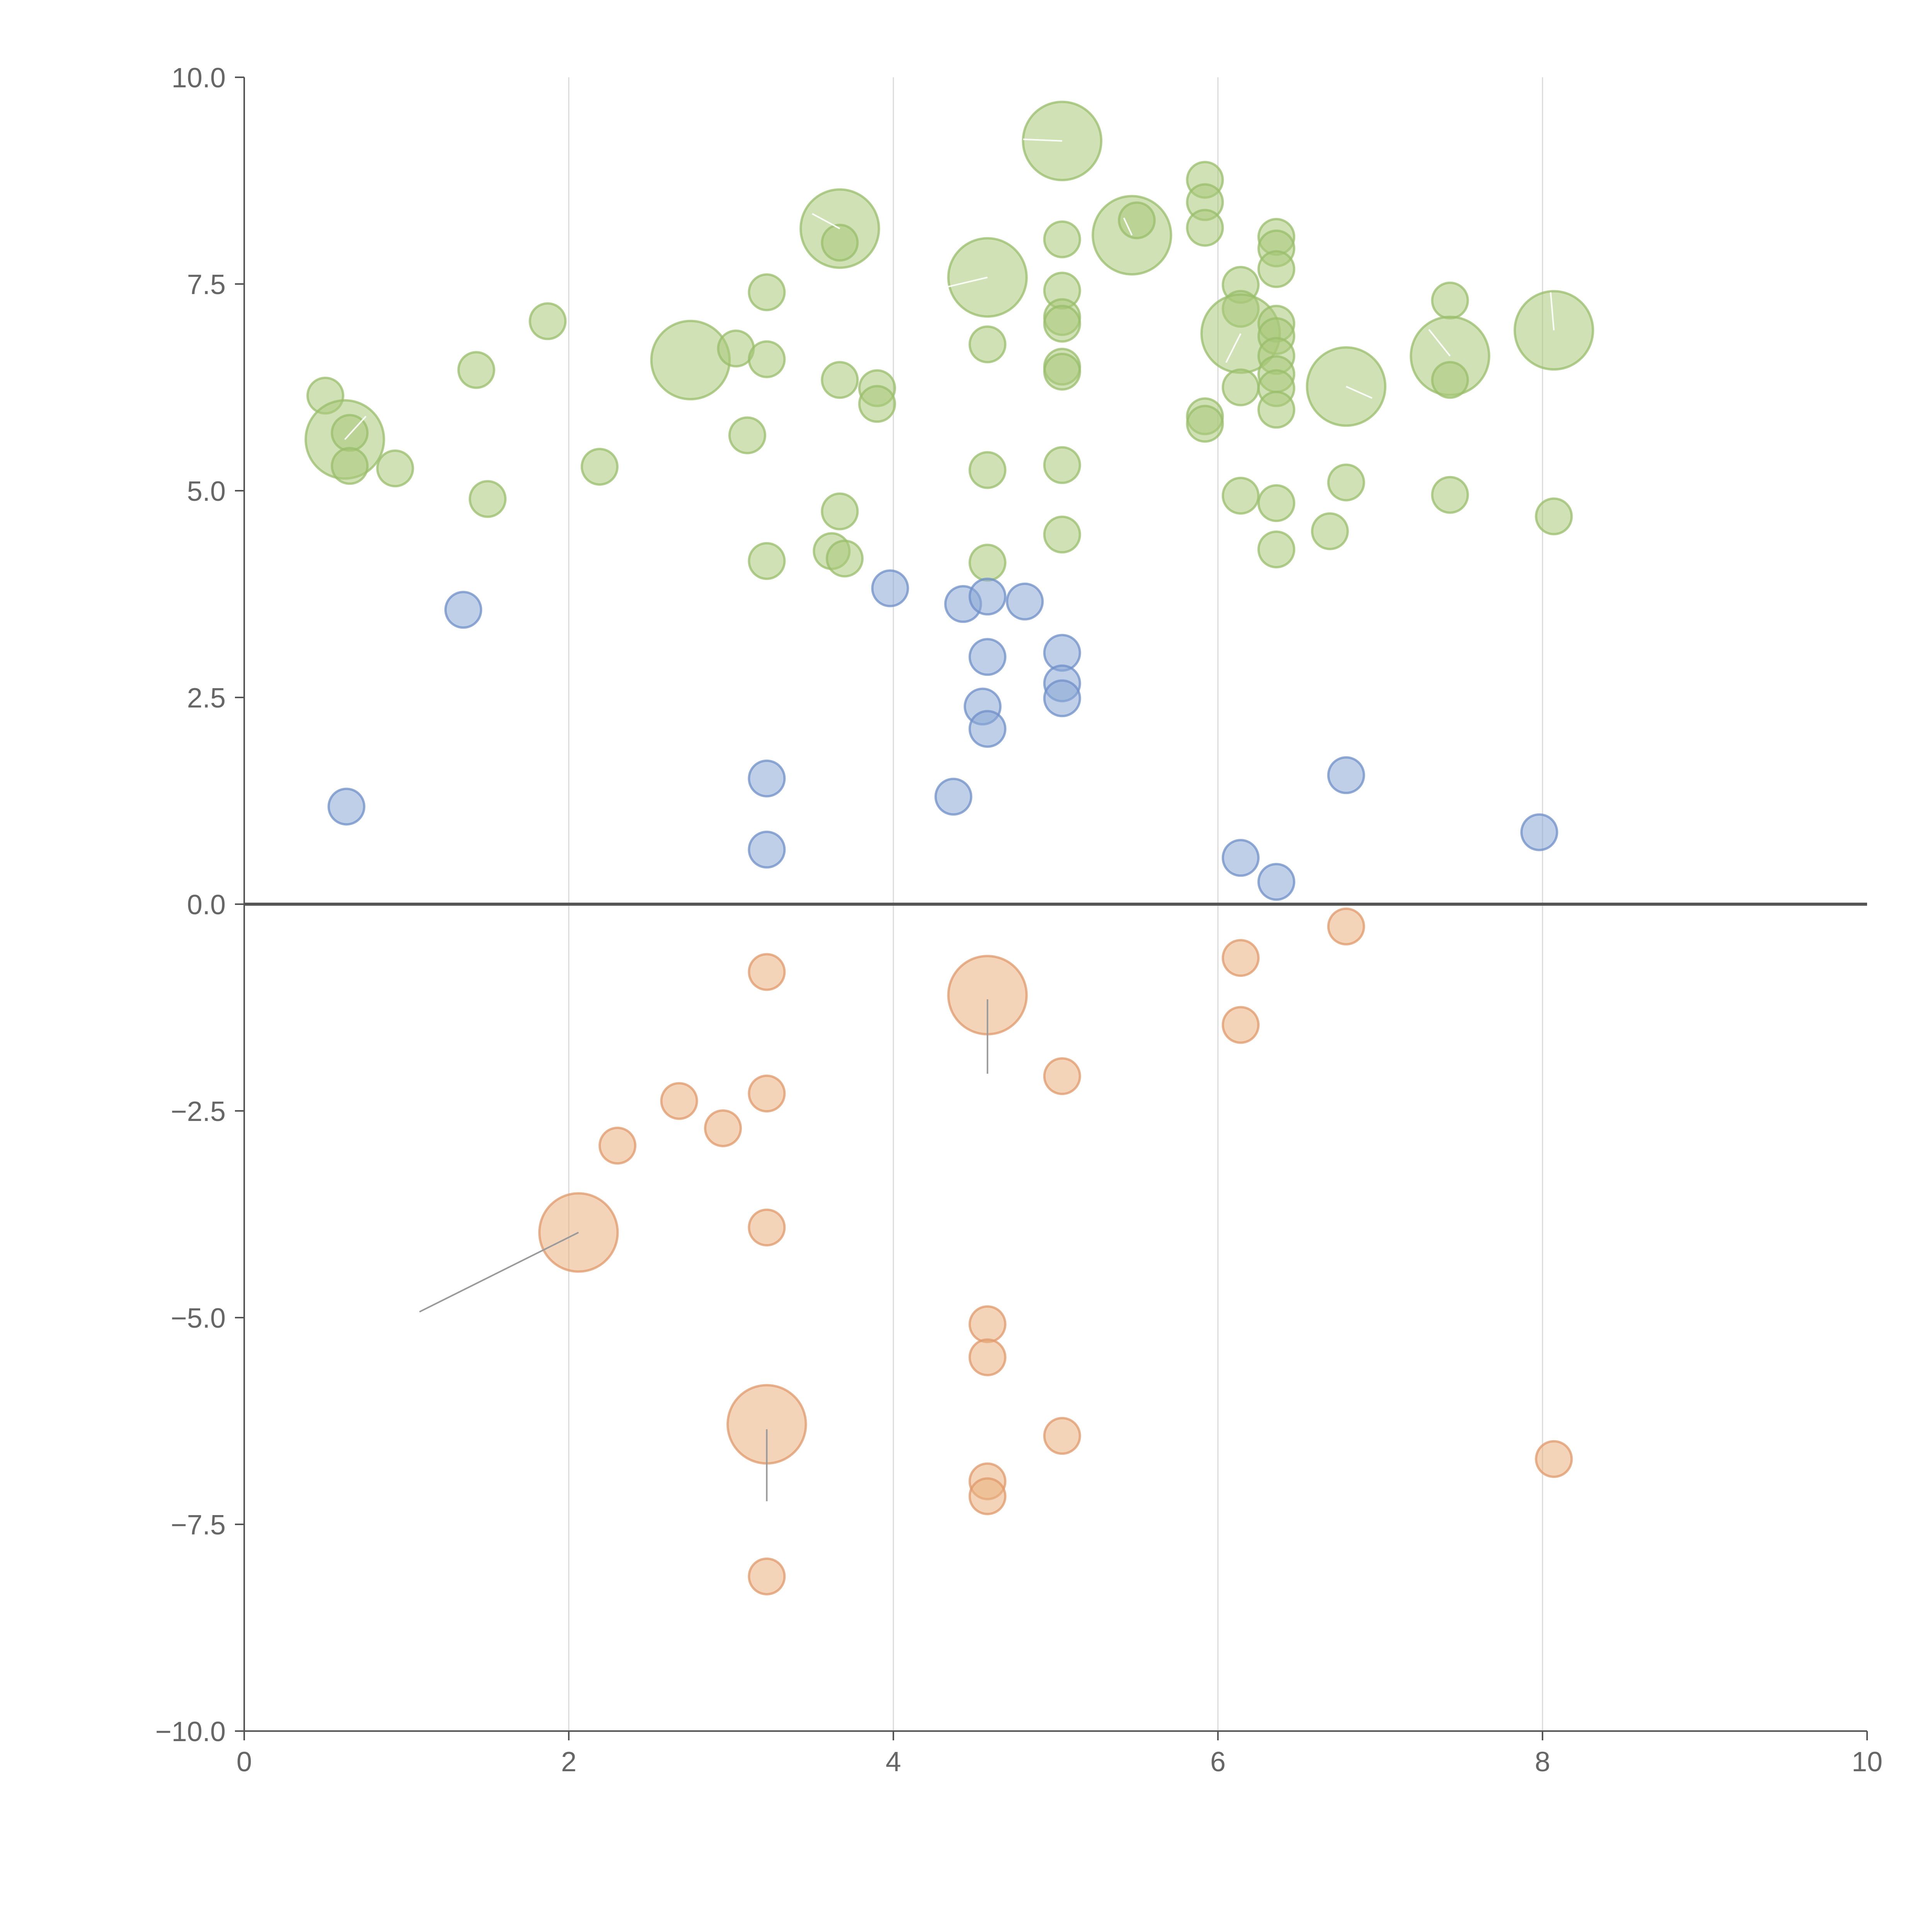 The width and height of the screenshot is (1932, 1932). Describe the element at coordinates (199, 78) in the screenshot. I see `y-tick-label: 10.0` at that location.